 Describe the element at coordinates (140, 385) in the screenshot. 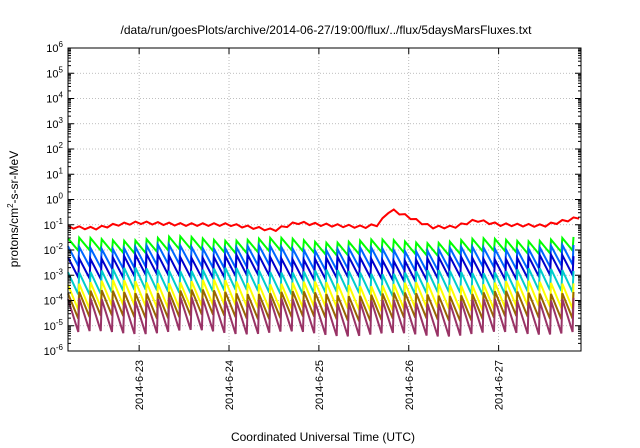

I see `x-tick-label: 2014-6-23` at that location.